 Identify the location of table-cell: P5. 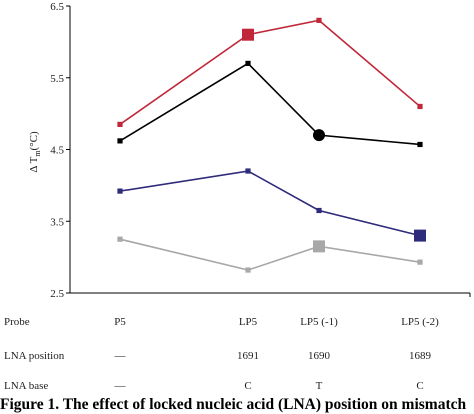
(120, 322).